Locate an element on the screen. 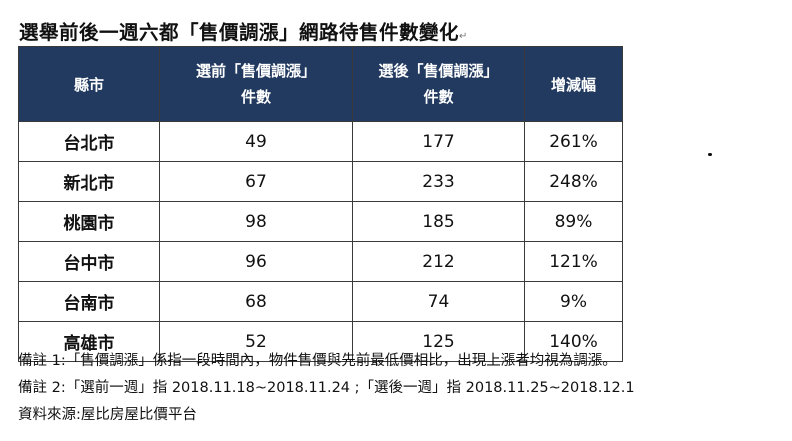 This screenshot has width=792, height=441. table-row: 新北市 67 233 248% is located at coordinates (320, 181).